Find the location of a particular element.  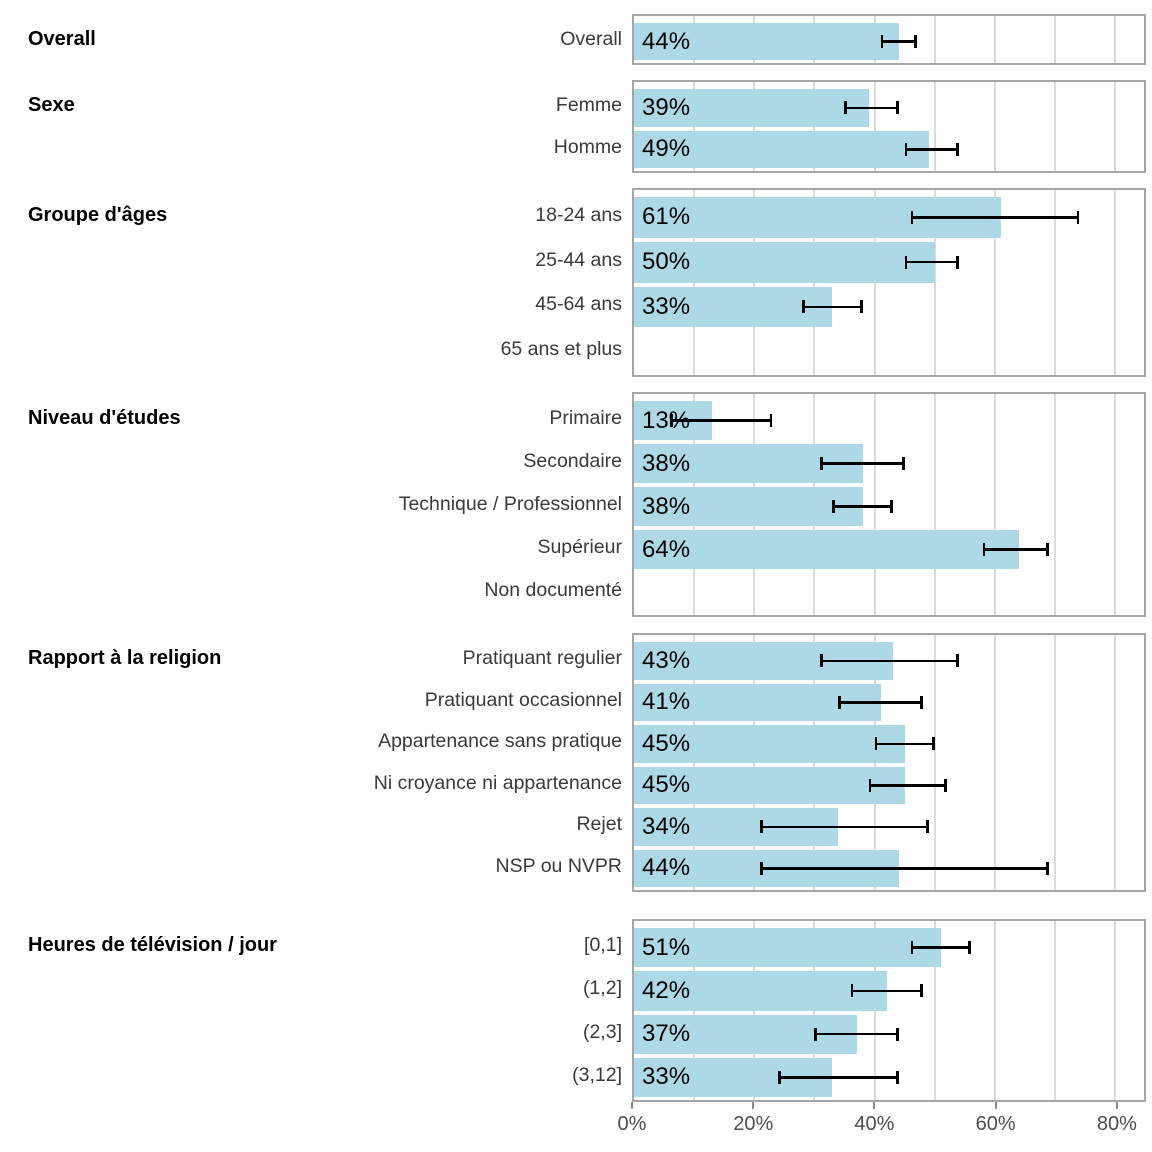

row-label: Non documenté is located at coordinates (553, 590).